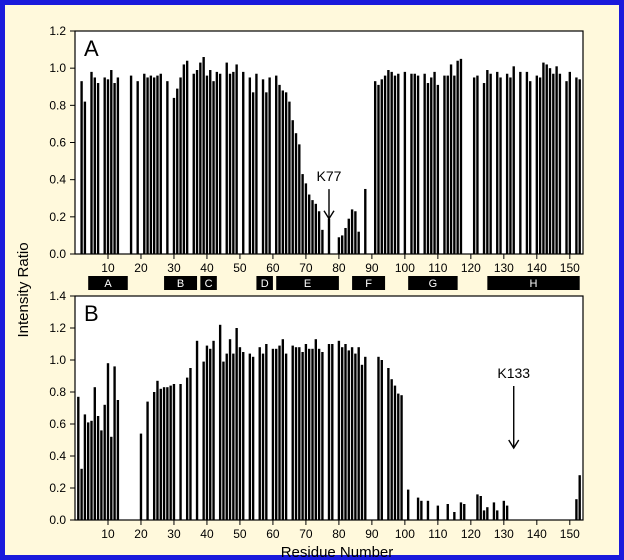 This screenshot has width=624, height=560. I want to click on segment-b: B, so click(181, 283).